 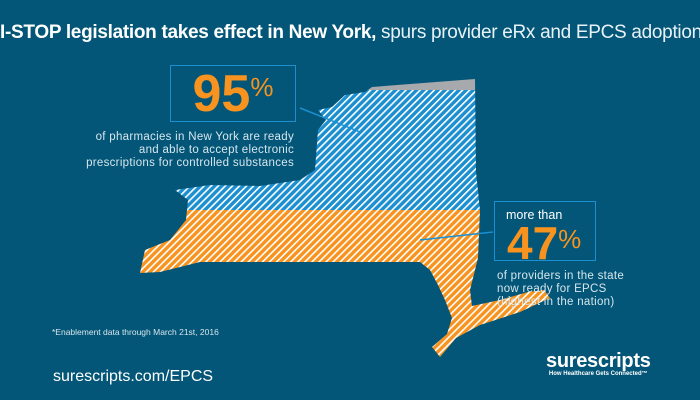 What do you see at coordinates (598, 374) in the screenshot?
I see `logo-tagline: How Healthcare Gets Connected™` at bounding box center [598, 374].